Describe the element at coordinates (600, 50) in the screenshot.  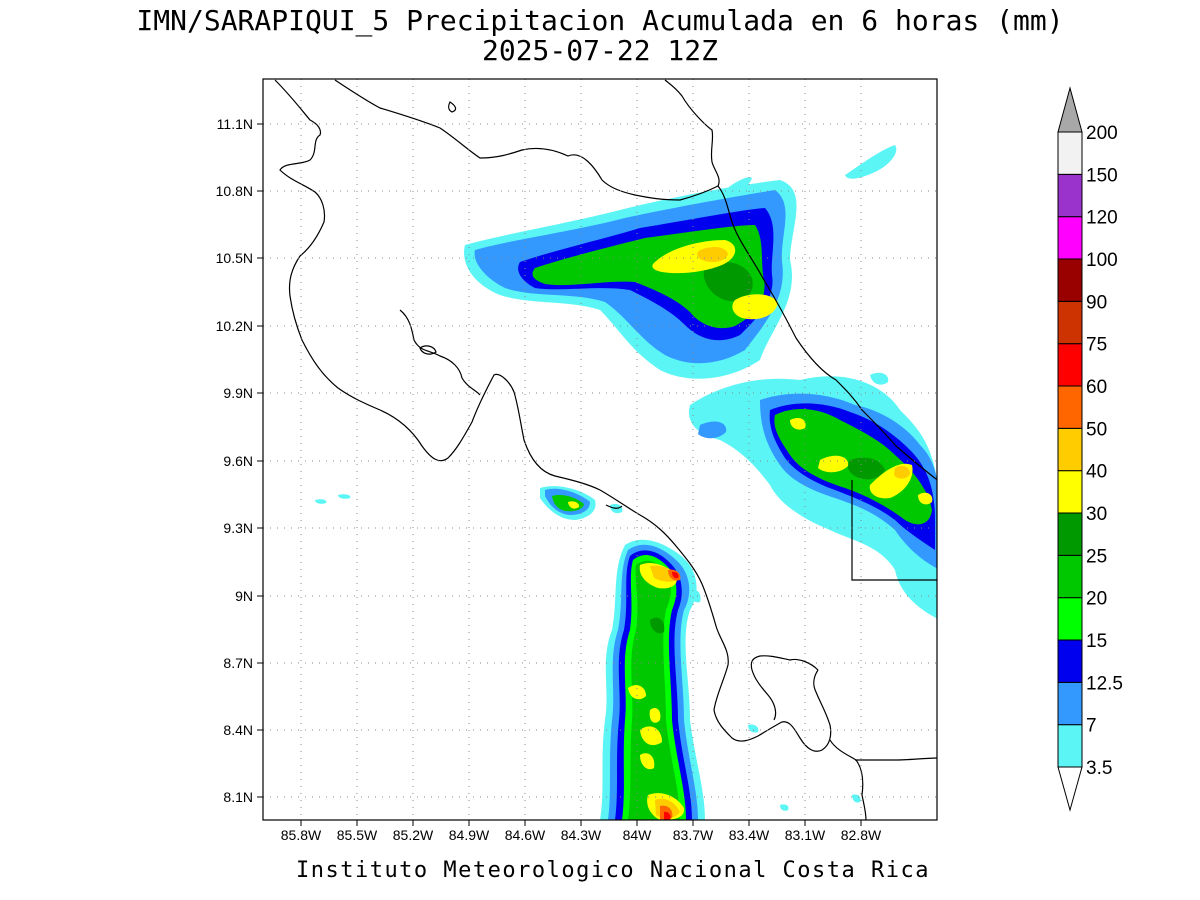
I see `map-subtitle: 2025-07-22 12Z` at that location.